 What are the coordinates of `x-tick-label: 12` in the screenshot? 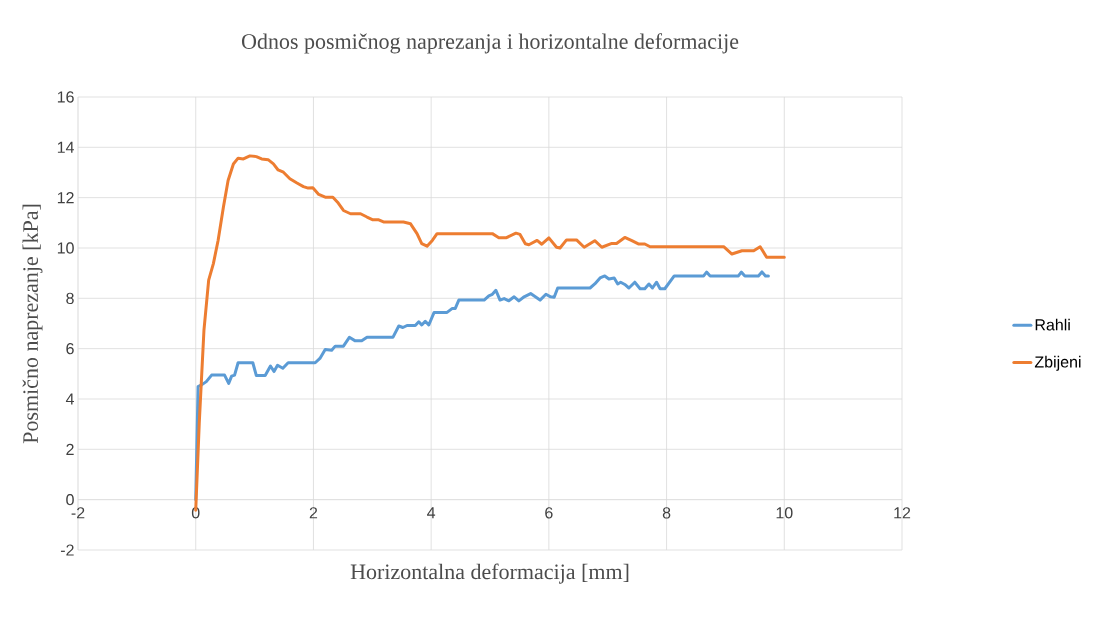 It's located at (902, 513).